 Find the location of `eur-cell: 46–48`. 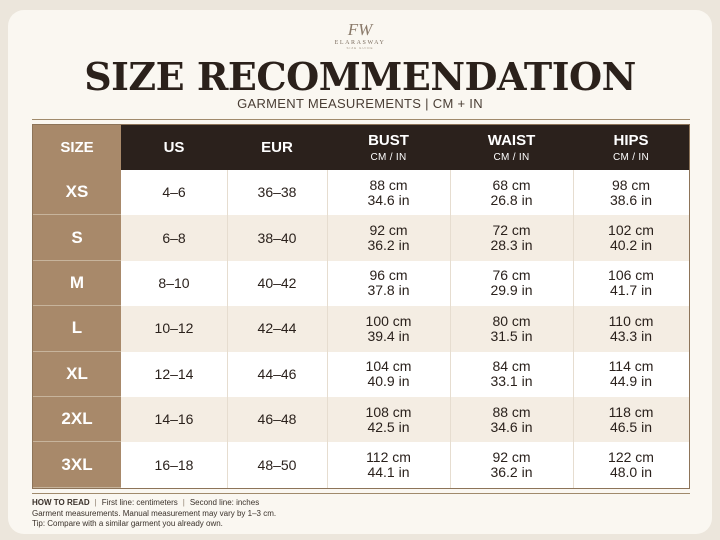

eur-cell: 46–48 is located at coordinates (277, 419).